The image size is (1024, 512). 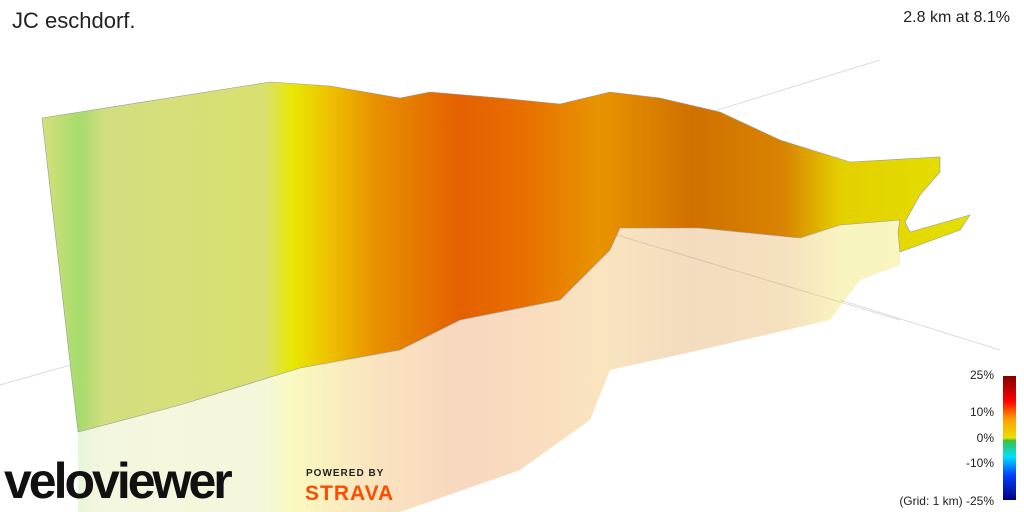 I want to click on title: JC eschdorf., so click(x=74, y=20).